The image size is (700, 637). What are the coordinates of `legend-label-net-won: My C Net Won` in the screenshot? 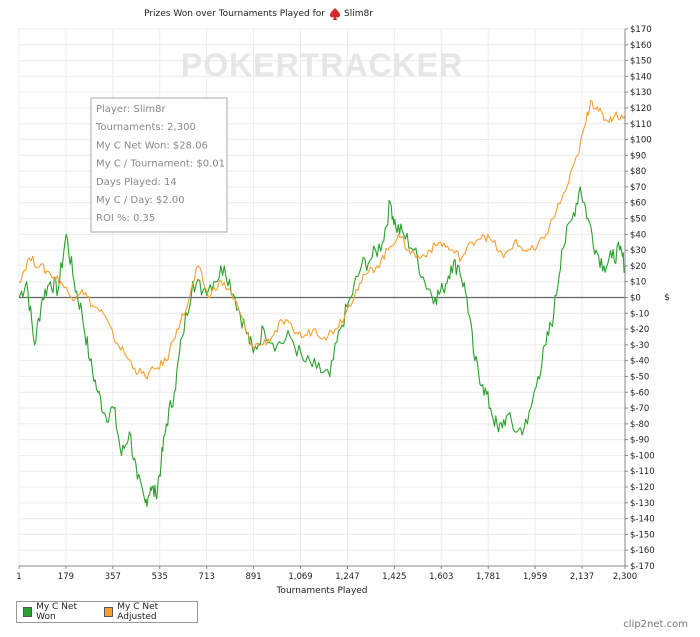 It's located at (56, 612).